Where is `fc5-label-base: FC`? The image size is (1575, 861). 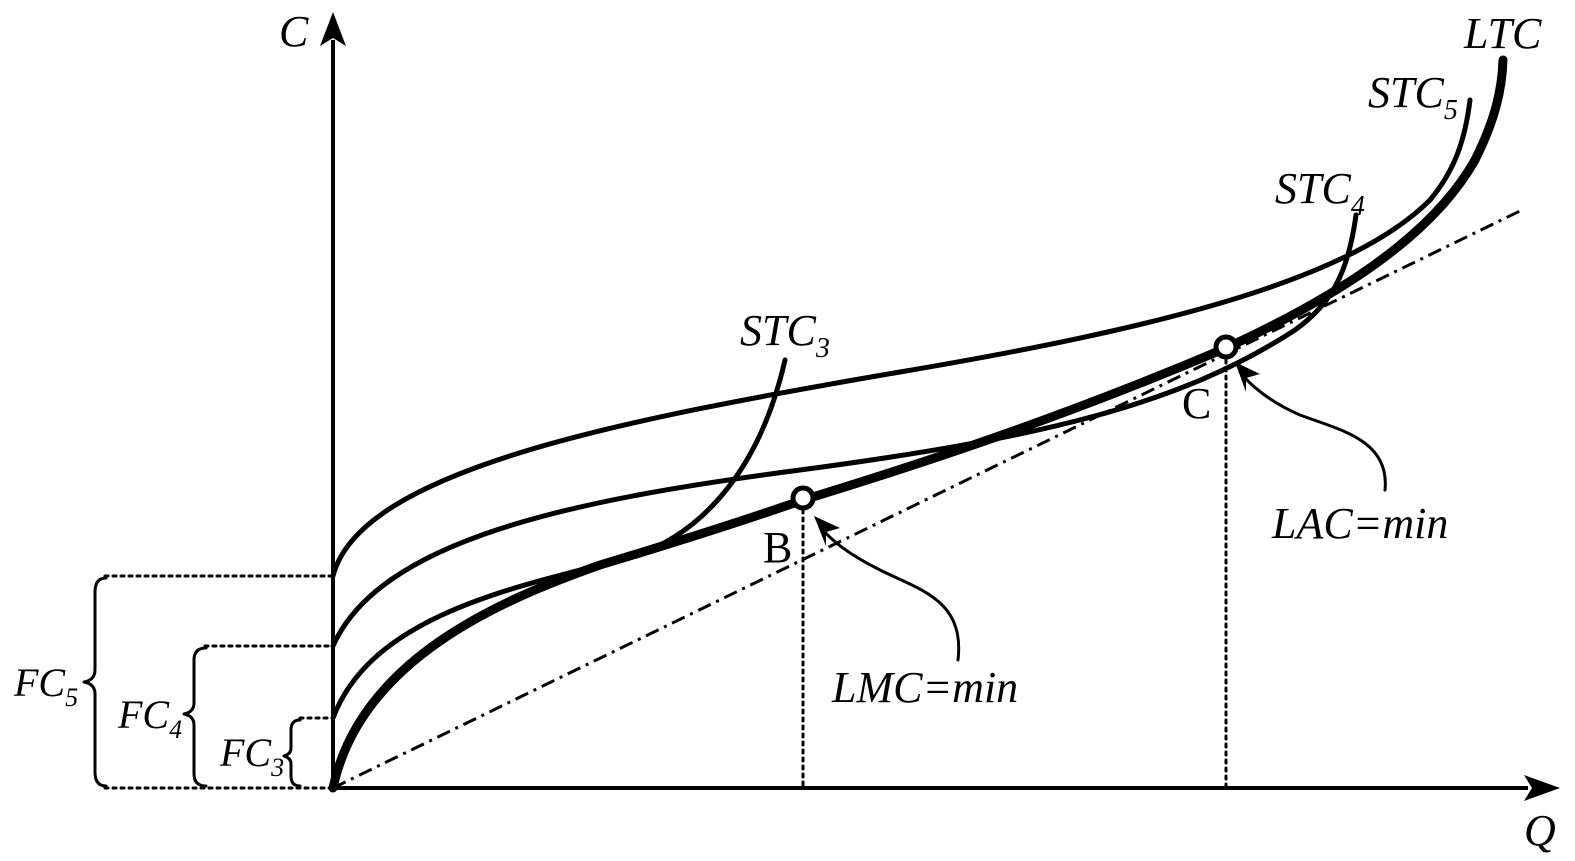
fc5-label-base: FC is located at coordinates (39, 682).